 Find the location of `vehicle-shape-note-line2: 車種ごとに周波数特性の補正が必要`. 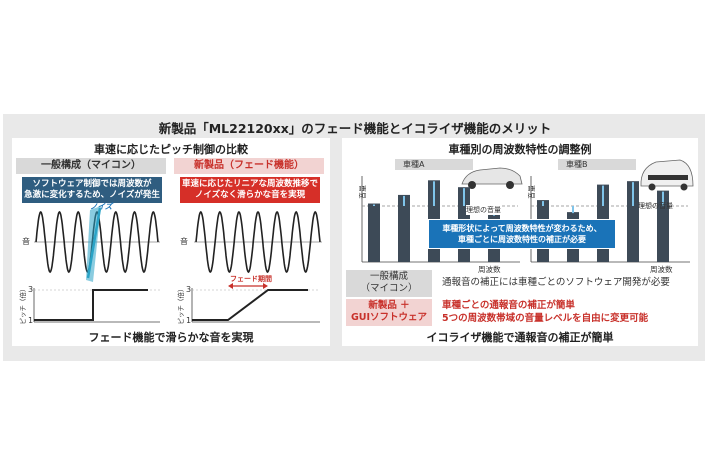

vehicle-shape-note-line2: 車種ごとに周波数特性の補正が必要 is located at coordinates (522, 239).